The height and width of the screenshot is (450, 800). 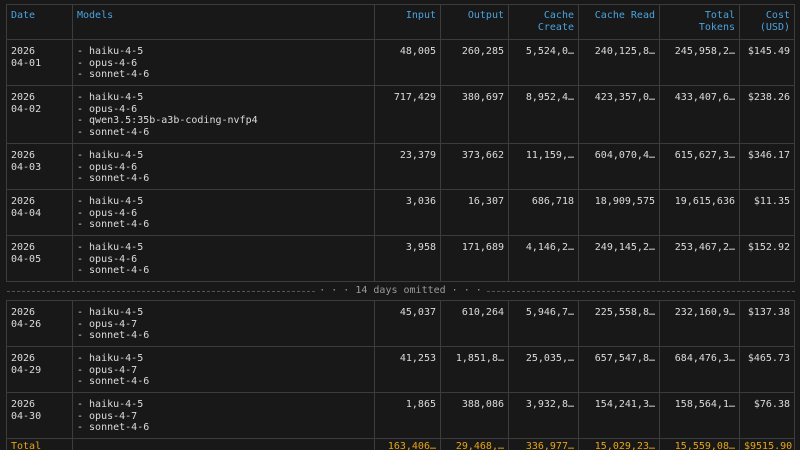 I want to click on date-cell: 2026 04-26, so click(x=39, y=323).